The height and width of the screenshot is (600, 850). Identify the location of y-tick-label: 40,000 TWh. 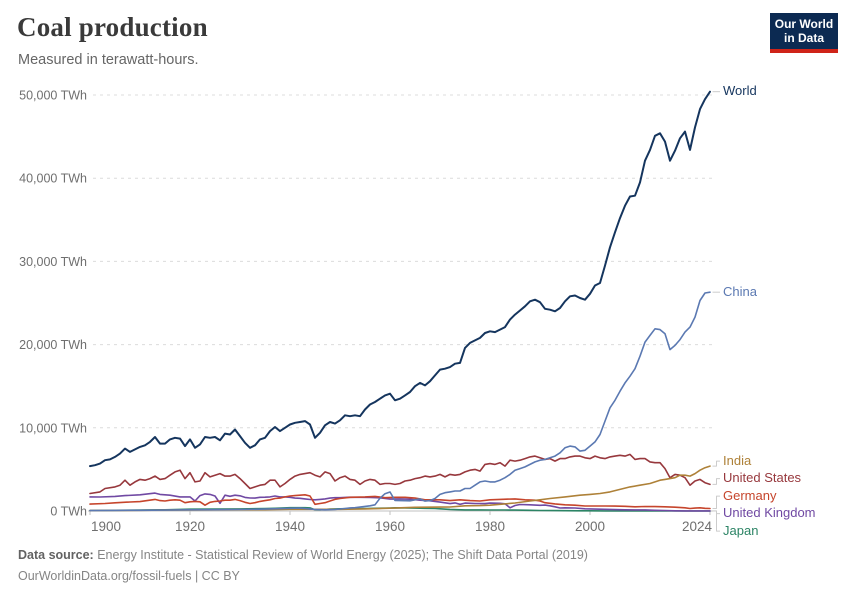
(53, 179).